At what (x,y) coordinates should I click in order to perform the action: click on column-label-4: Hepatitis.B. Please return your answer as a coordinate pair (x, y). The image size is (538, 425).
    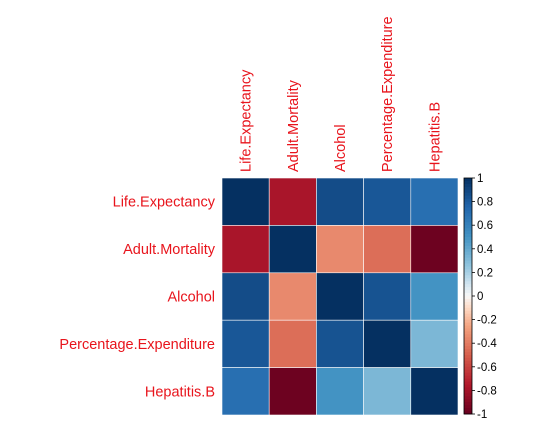
    Looking at the image, I should click on (435, 137).